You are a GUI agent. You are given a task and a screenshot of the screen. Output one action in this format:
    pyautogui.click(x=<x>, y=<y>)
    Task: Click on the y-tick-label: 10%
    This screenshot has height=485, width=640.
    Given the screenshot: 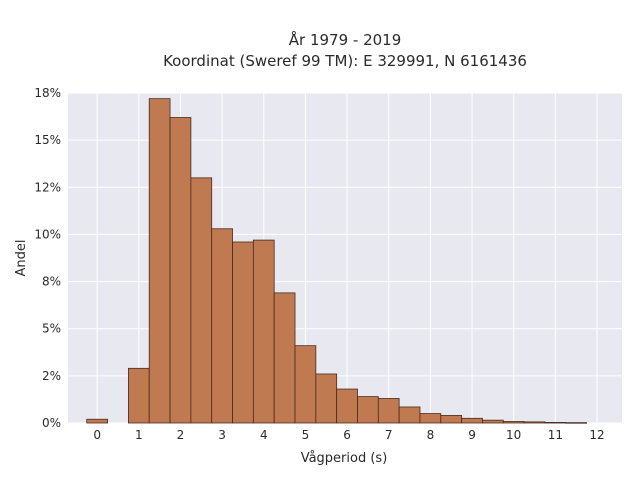 What is the action you would take?
    pyautogui.click(x=47, y=234)
    